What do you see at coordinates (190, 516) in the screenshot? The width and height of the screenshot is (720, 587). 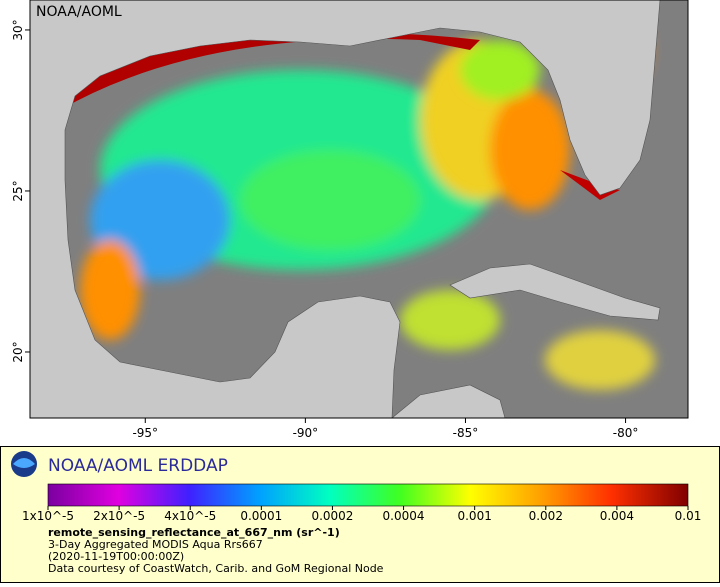 I see `colorbar-label: 4x10^-5` at bounding box center [190, 516].